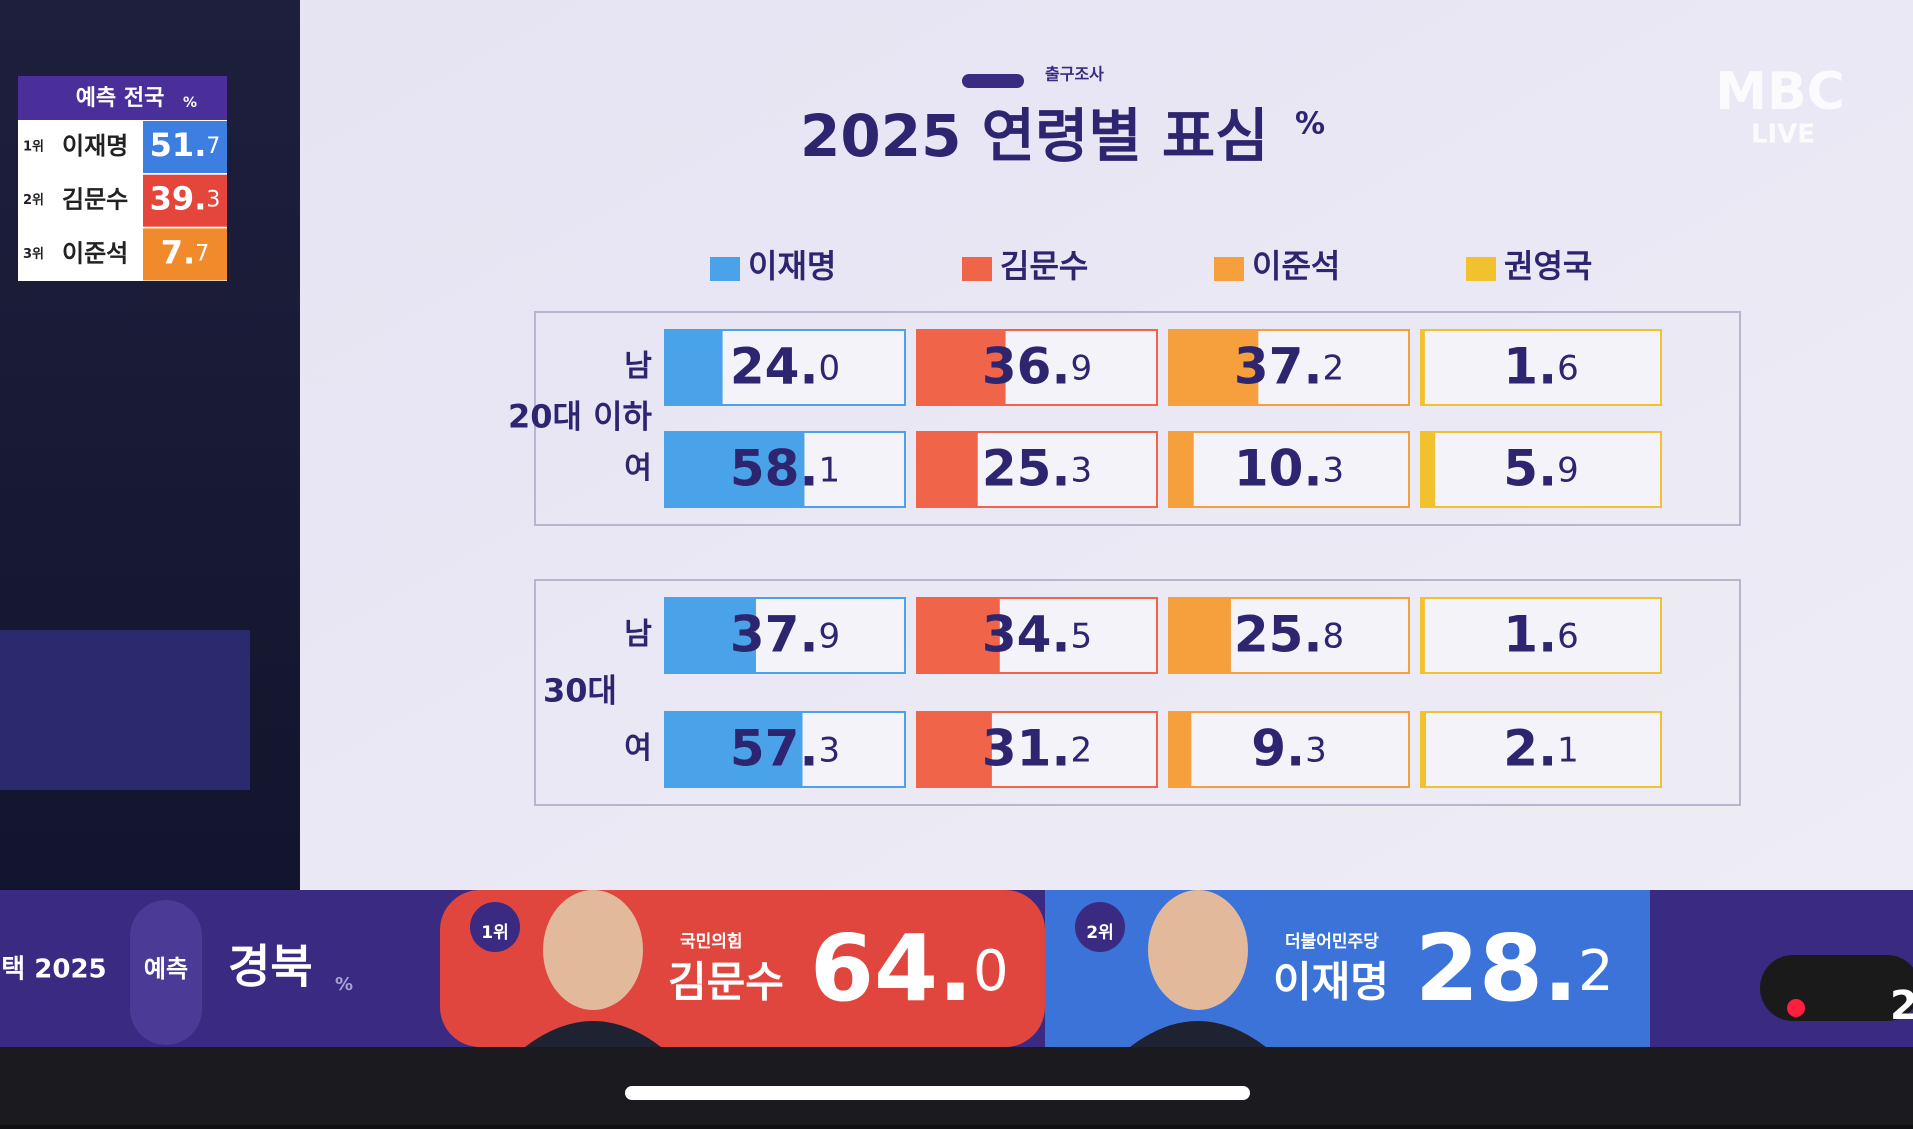  Describe the element at coordinates (711, 941) in the screenshot. I see `party: 국민의힘` at that location.